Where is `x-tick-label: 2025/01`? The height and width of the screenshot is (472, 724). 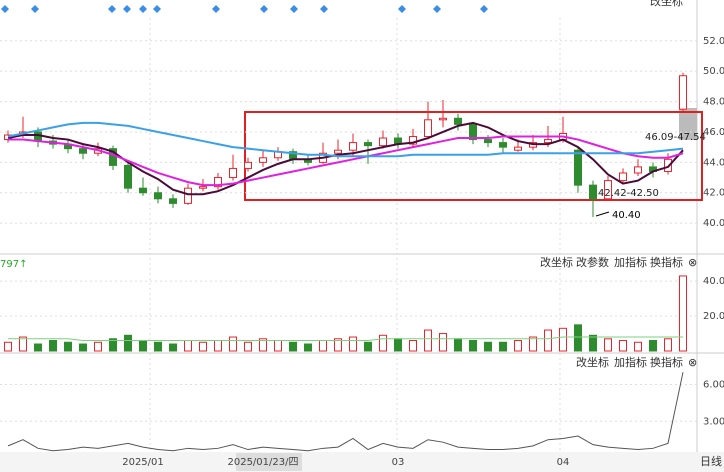 x-tick-label: 2025/01 is located at coordinates (143, 462).